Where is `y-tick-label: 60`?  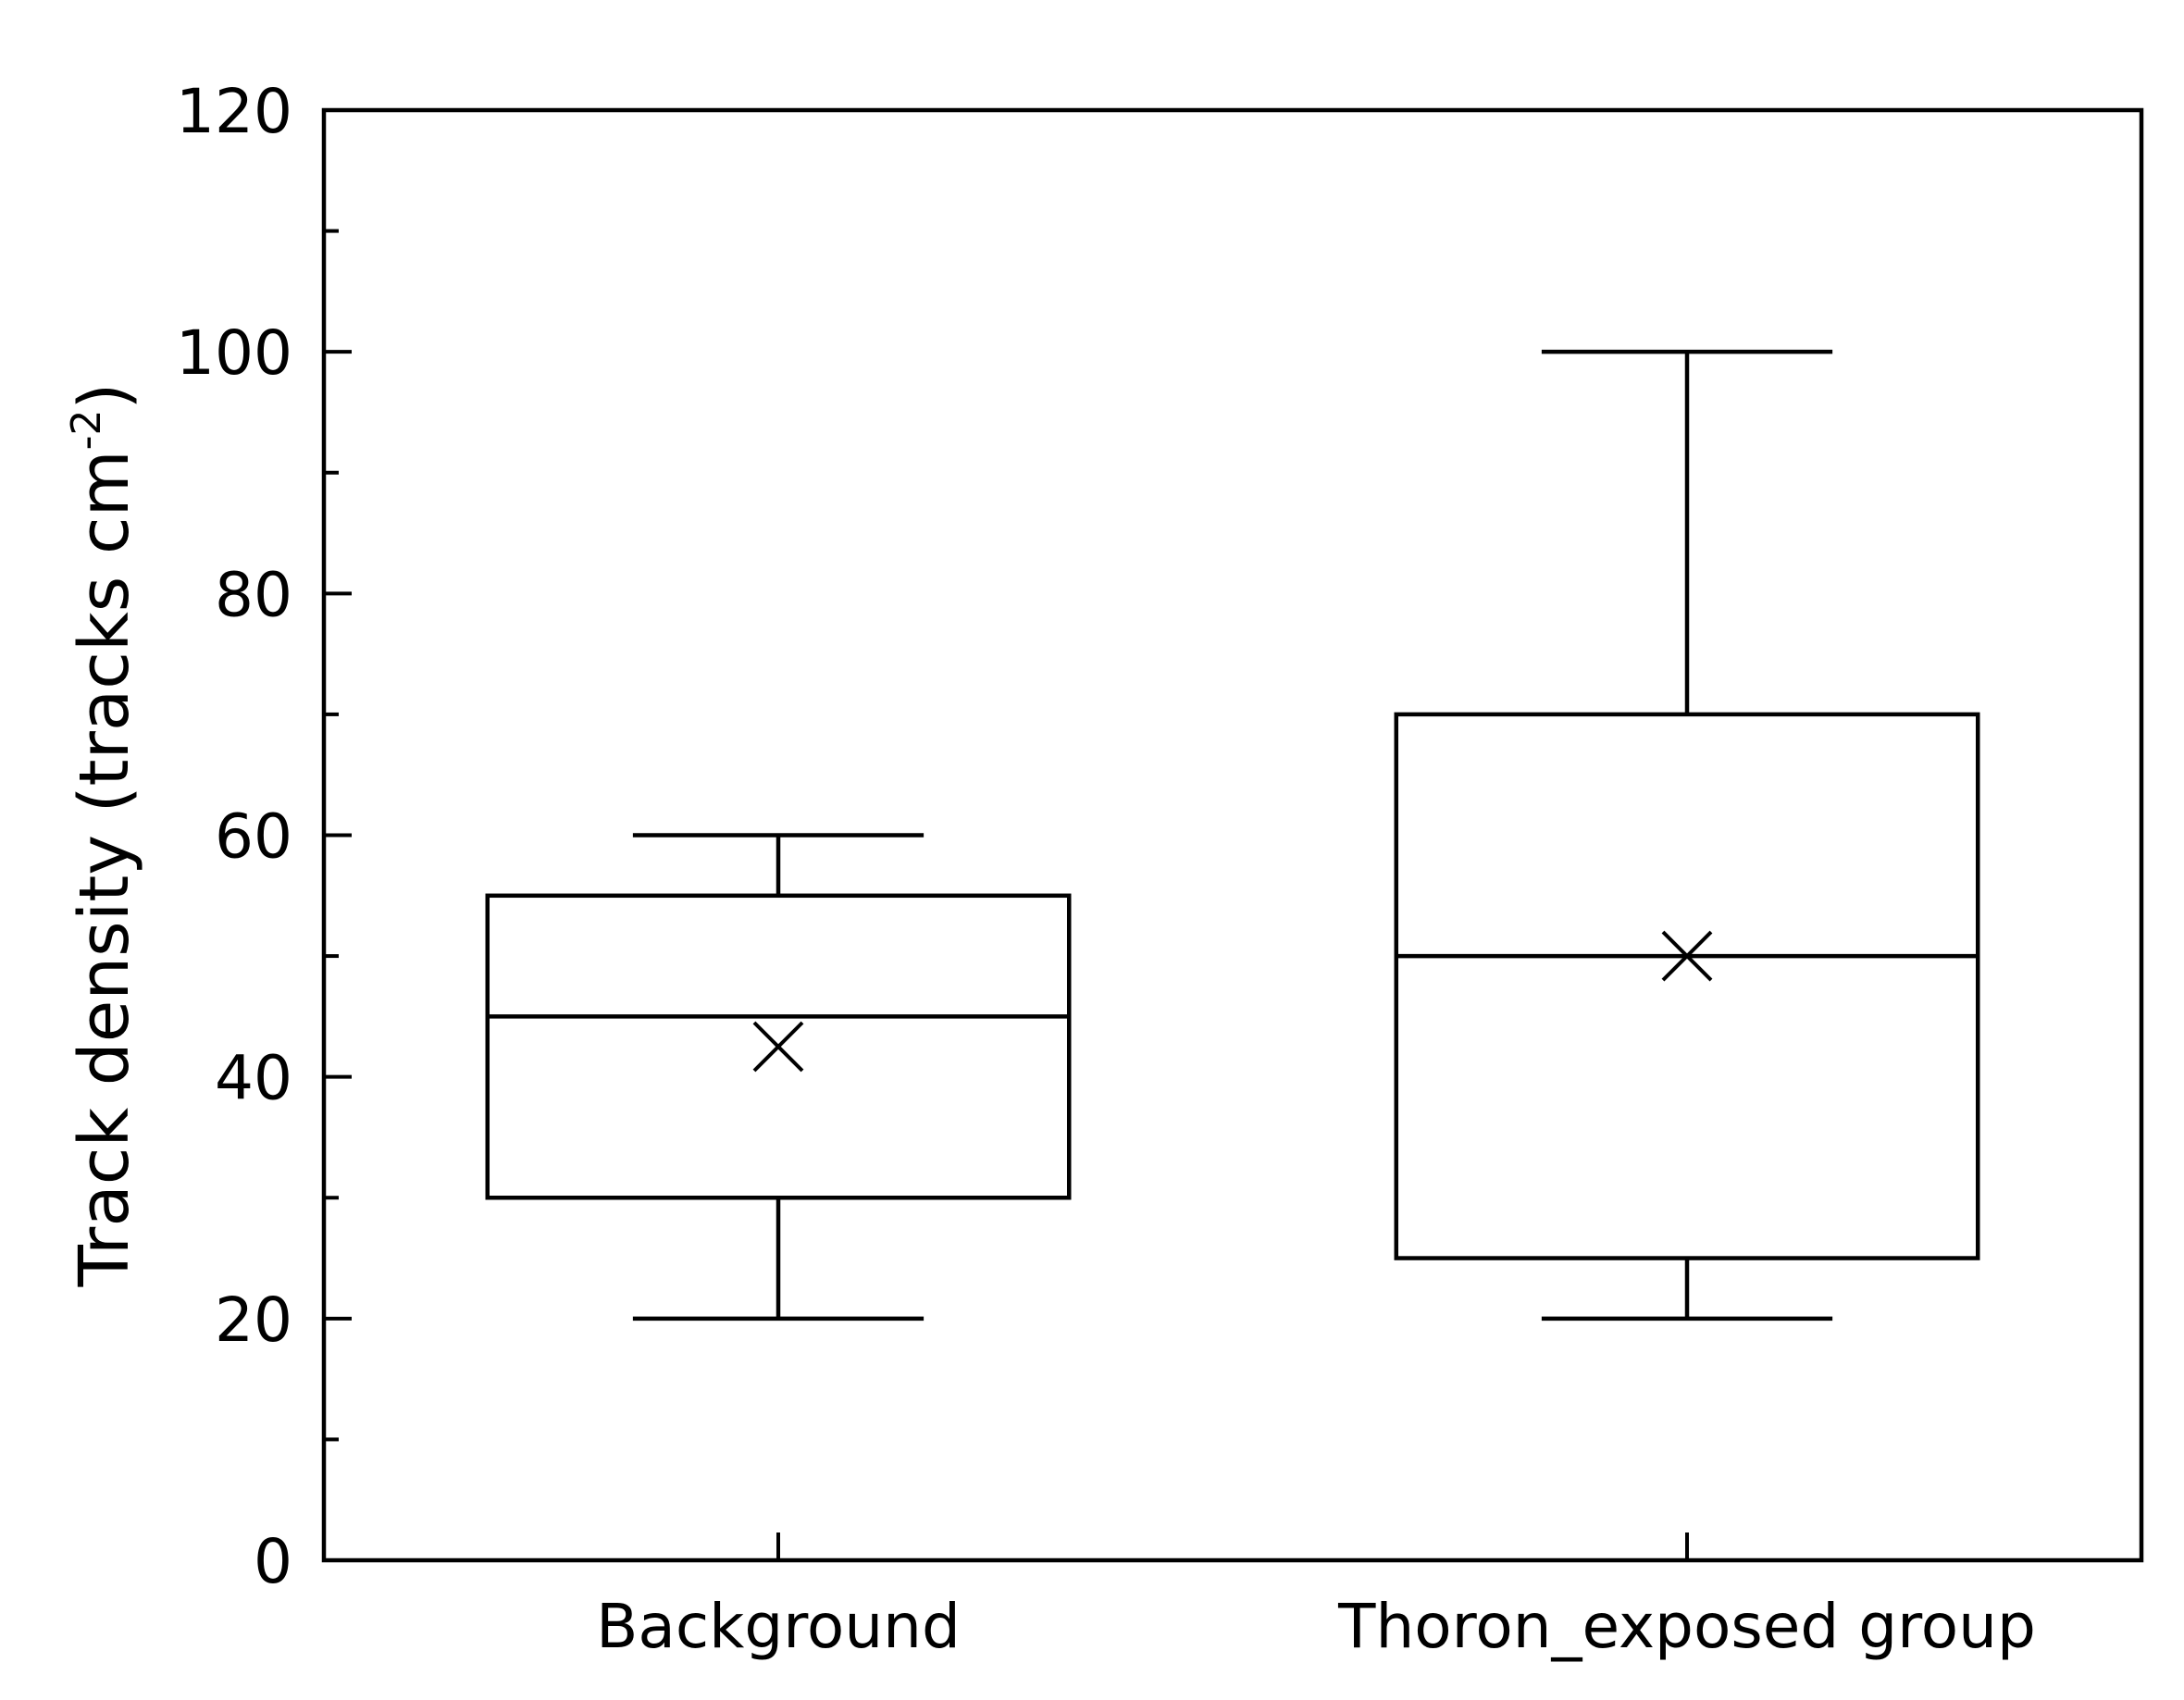
y-tick-label: 60 is located at coordinates (253, 837).